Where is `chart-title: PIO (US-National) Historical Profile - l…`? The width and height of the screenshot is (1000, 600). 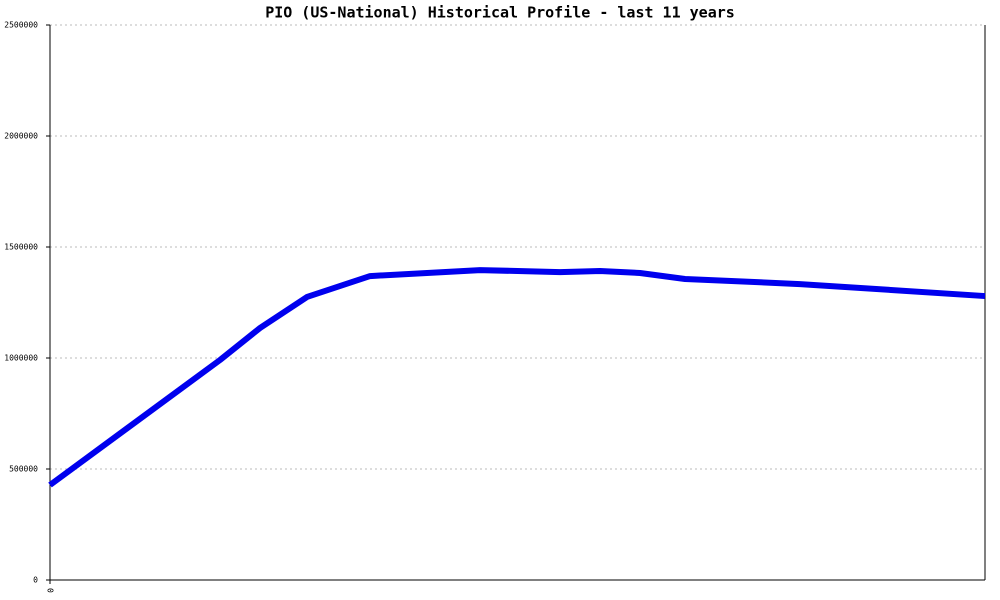 chart-title: PIO (US-National) Historical Profile - l… is located at coordinates (500, 13).